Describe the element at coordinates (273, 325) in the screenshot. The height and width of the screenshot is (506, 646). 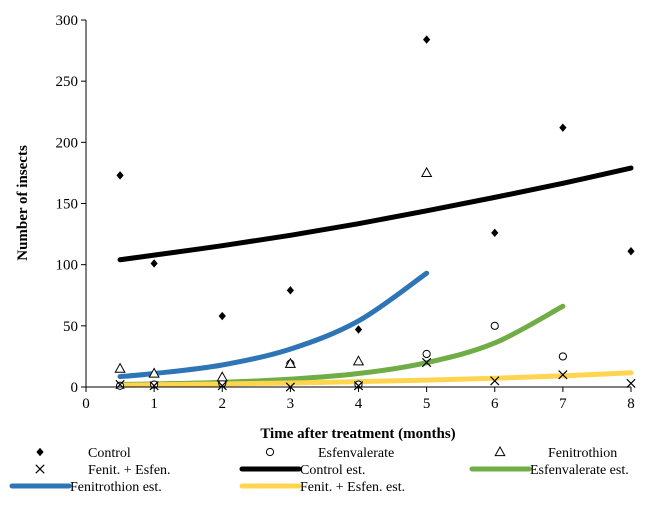
I see `series-line-fenitrothion-est` at that location.